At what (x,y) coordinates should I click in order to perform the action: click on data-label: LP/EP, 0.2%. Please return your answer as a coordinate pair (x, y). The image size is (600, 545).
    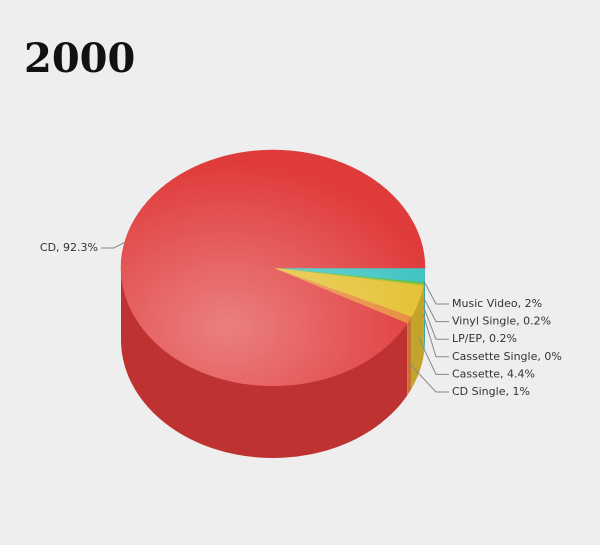
    Looking at the image, I should click on (484, 338).